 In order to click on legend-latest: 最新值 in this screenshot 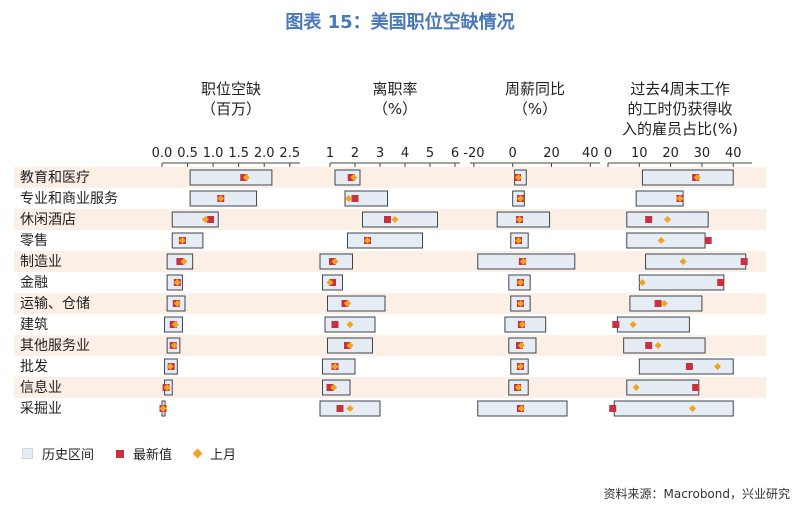, I will do `click(144, 453)`.